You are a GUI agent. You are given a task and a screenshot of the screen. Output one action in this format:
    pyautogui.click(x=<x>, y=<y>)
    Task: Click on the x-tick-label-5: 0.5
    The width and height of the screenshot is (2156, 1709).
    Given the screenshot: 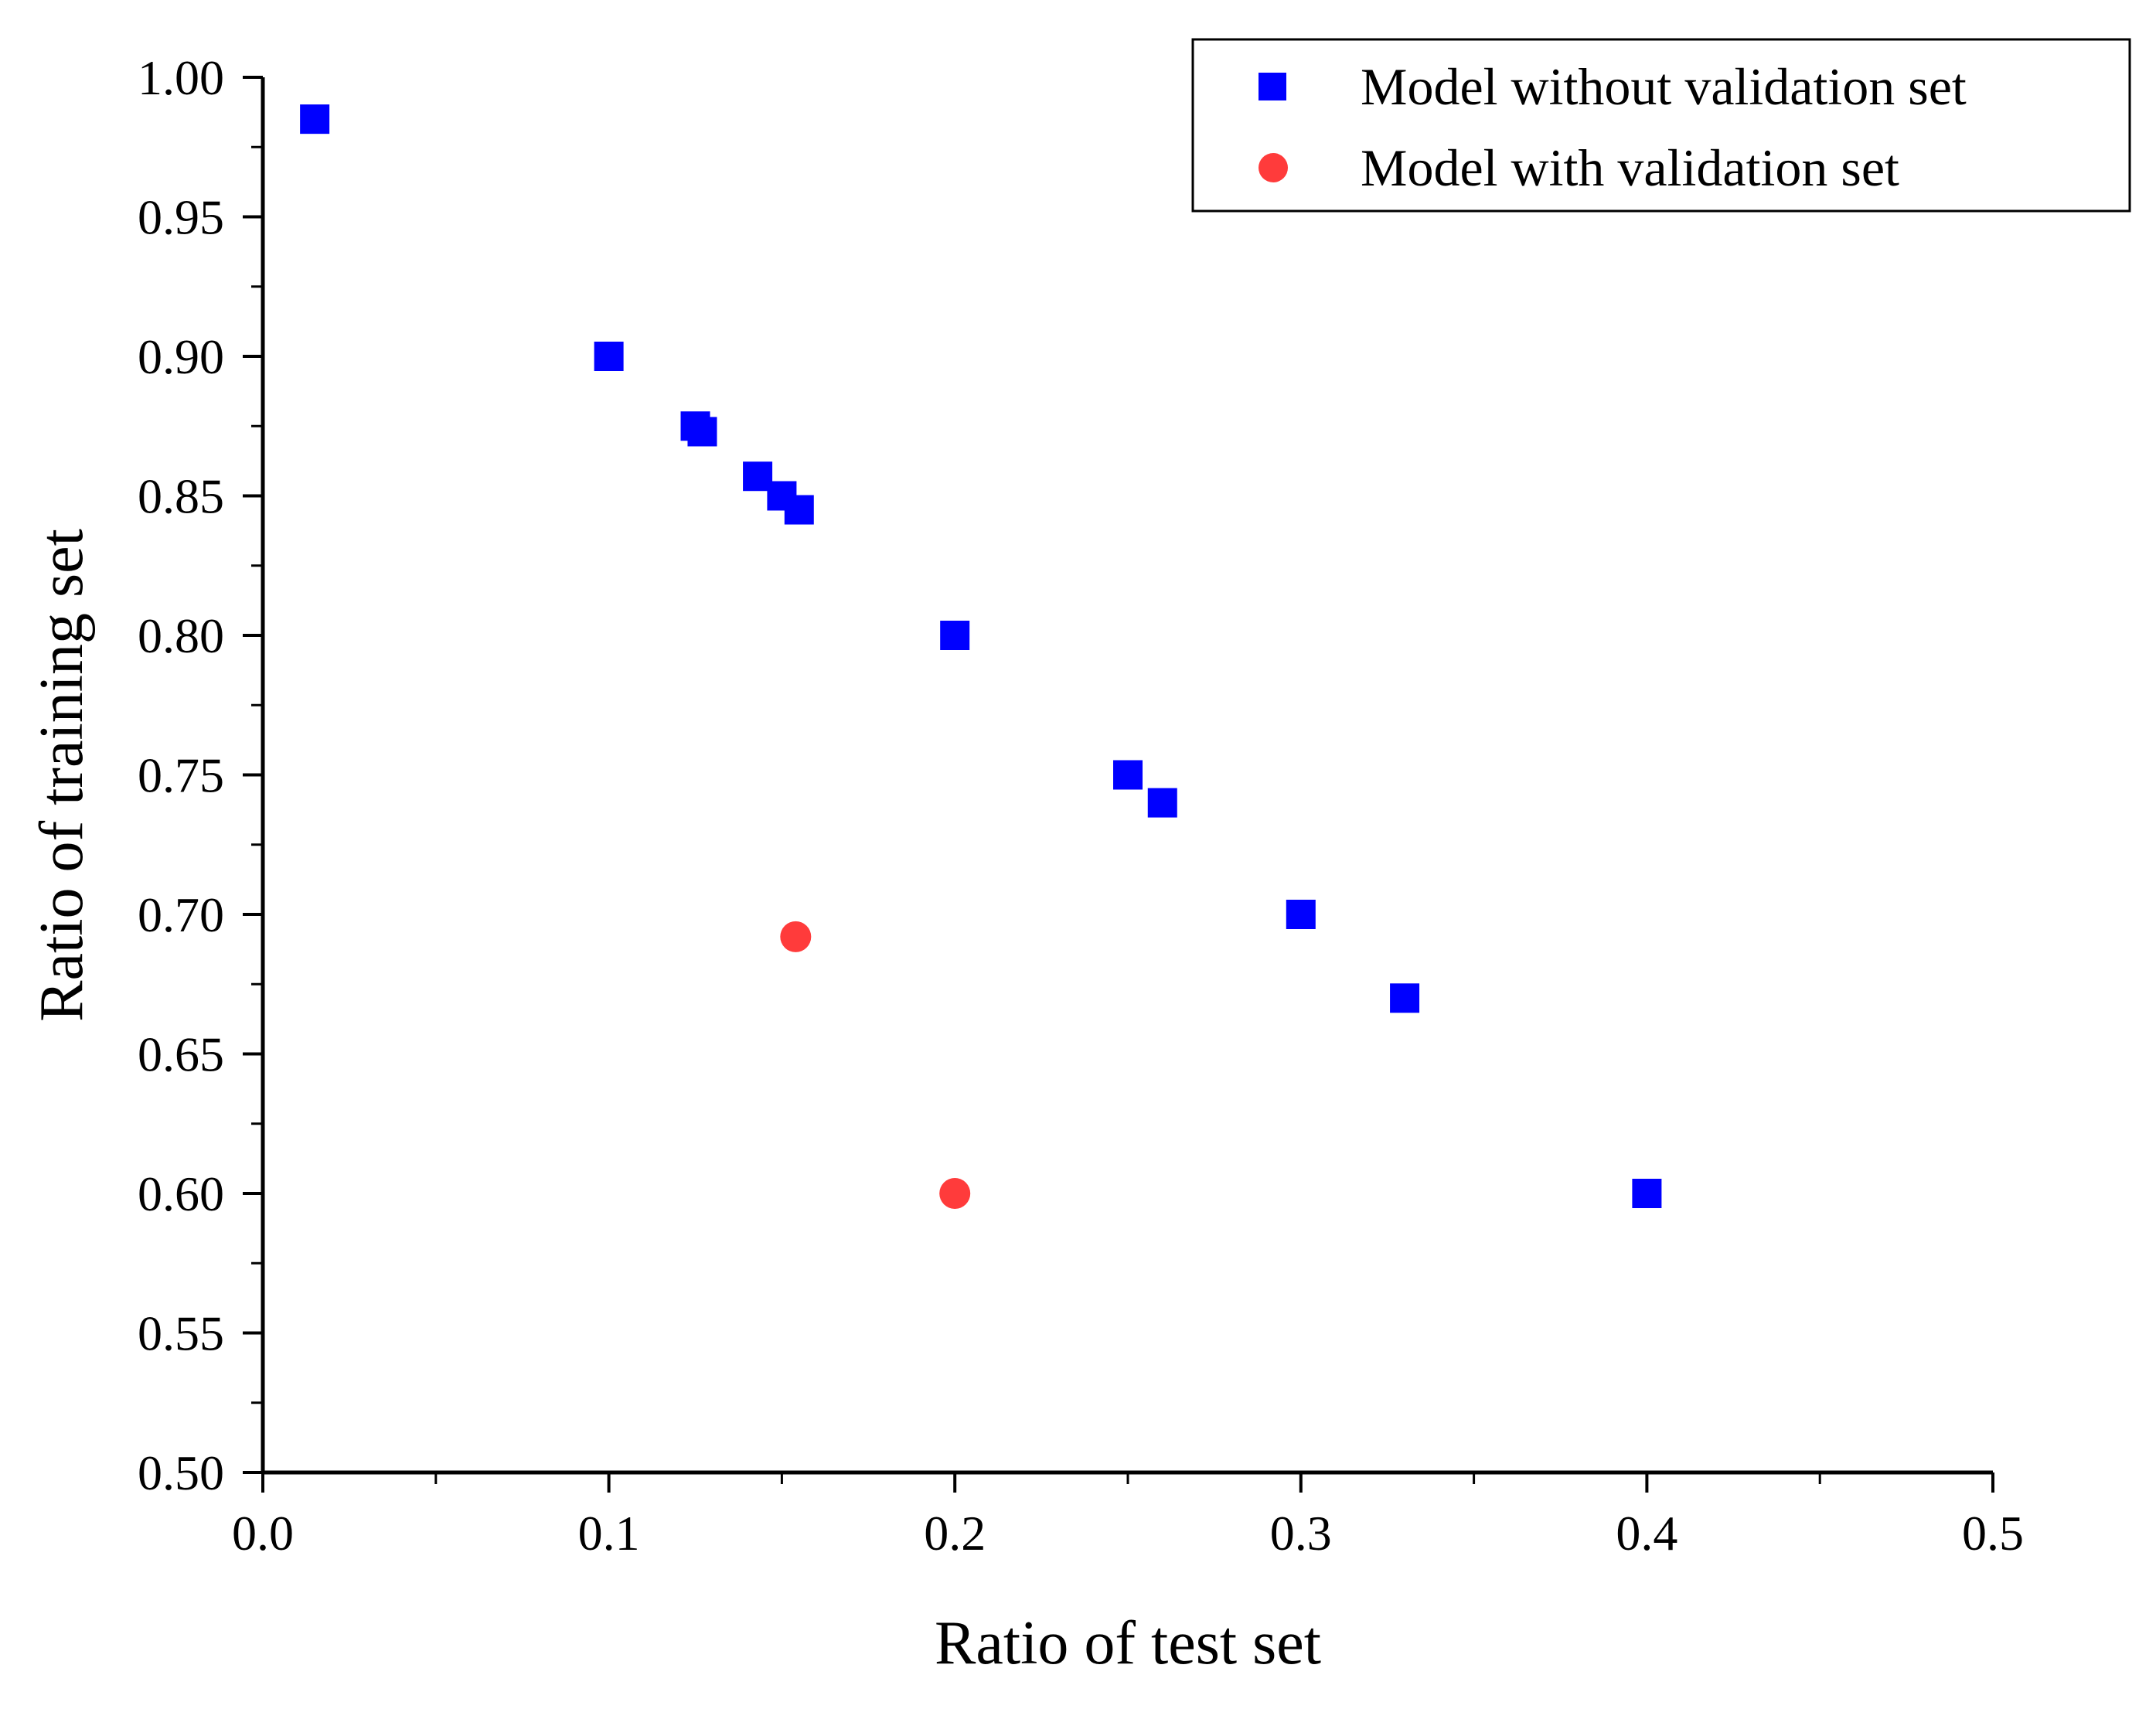 What is the action you would take?
    pyautogui.click(x=1993, y=1533)
    